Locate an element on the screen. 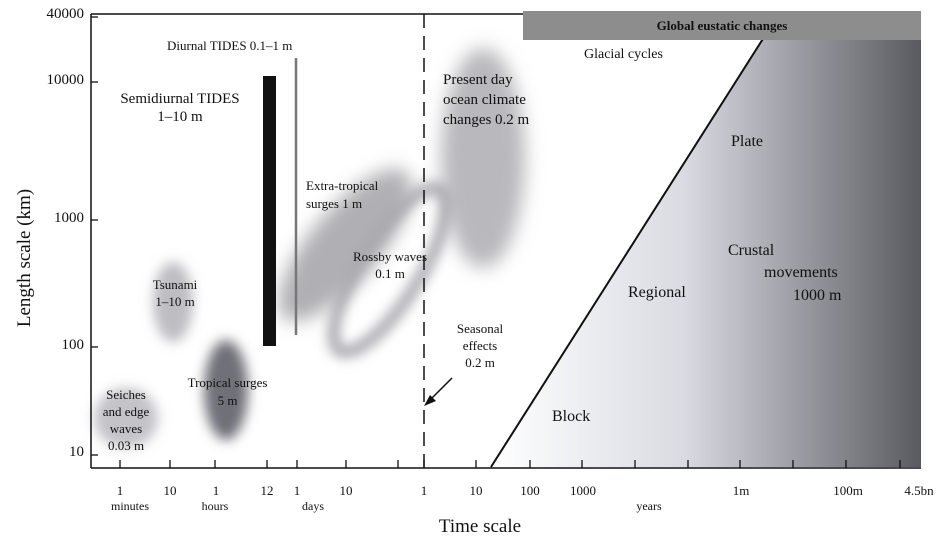  semidiurnal-tides-bar is located at coordinates (269, 211).